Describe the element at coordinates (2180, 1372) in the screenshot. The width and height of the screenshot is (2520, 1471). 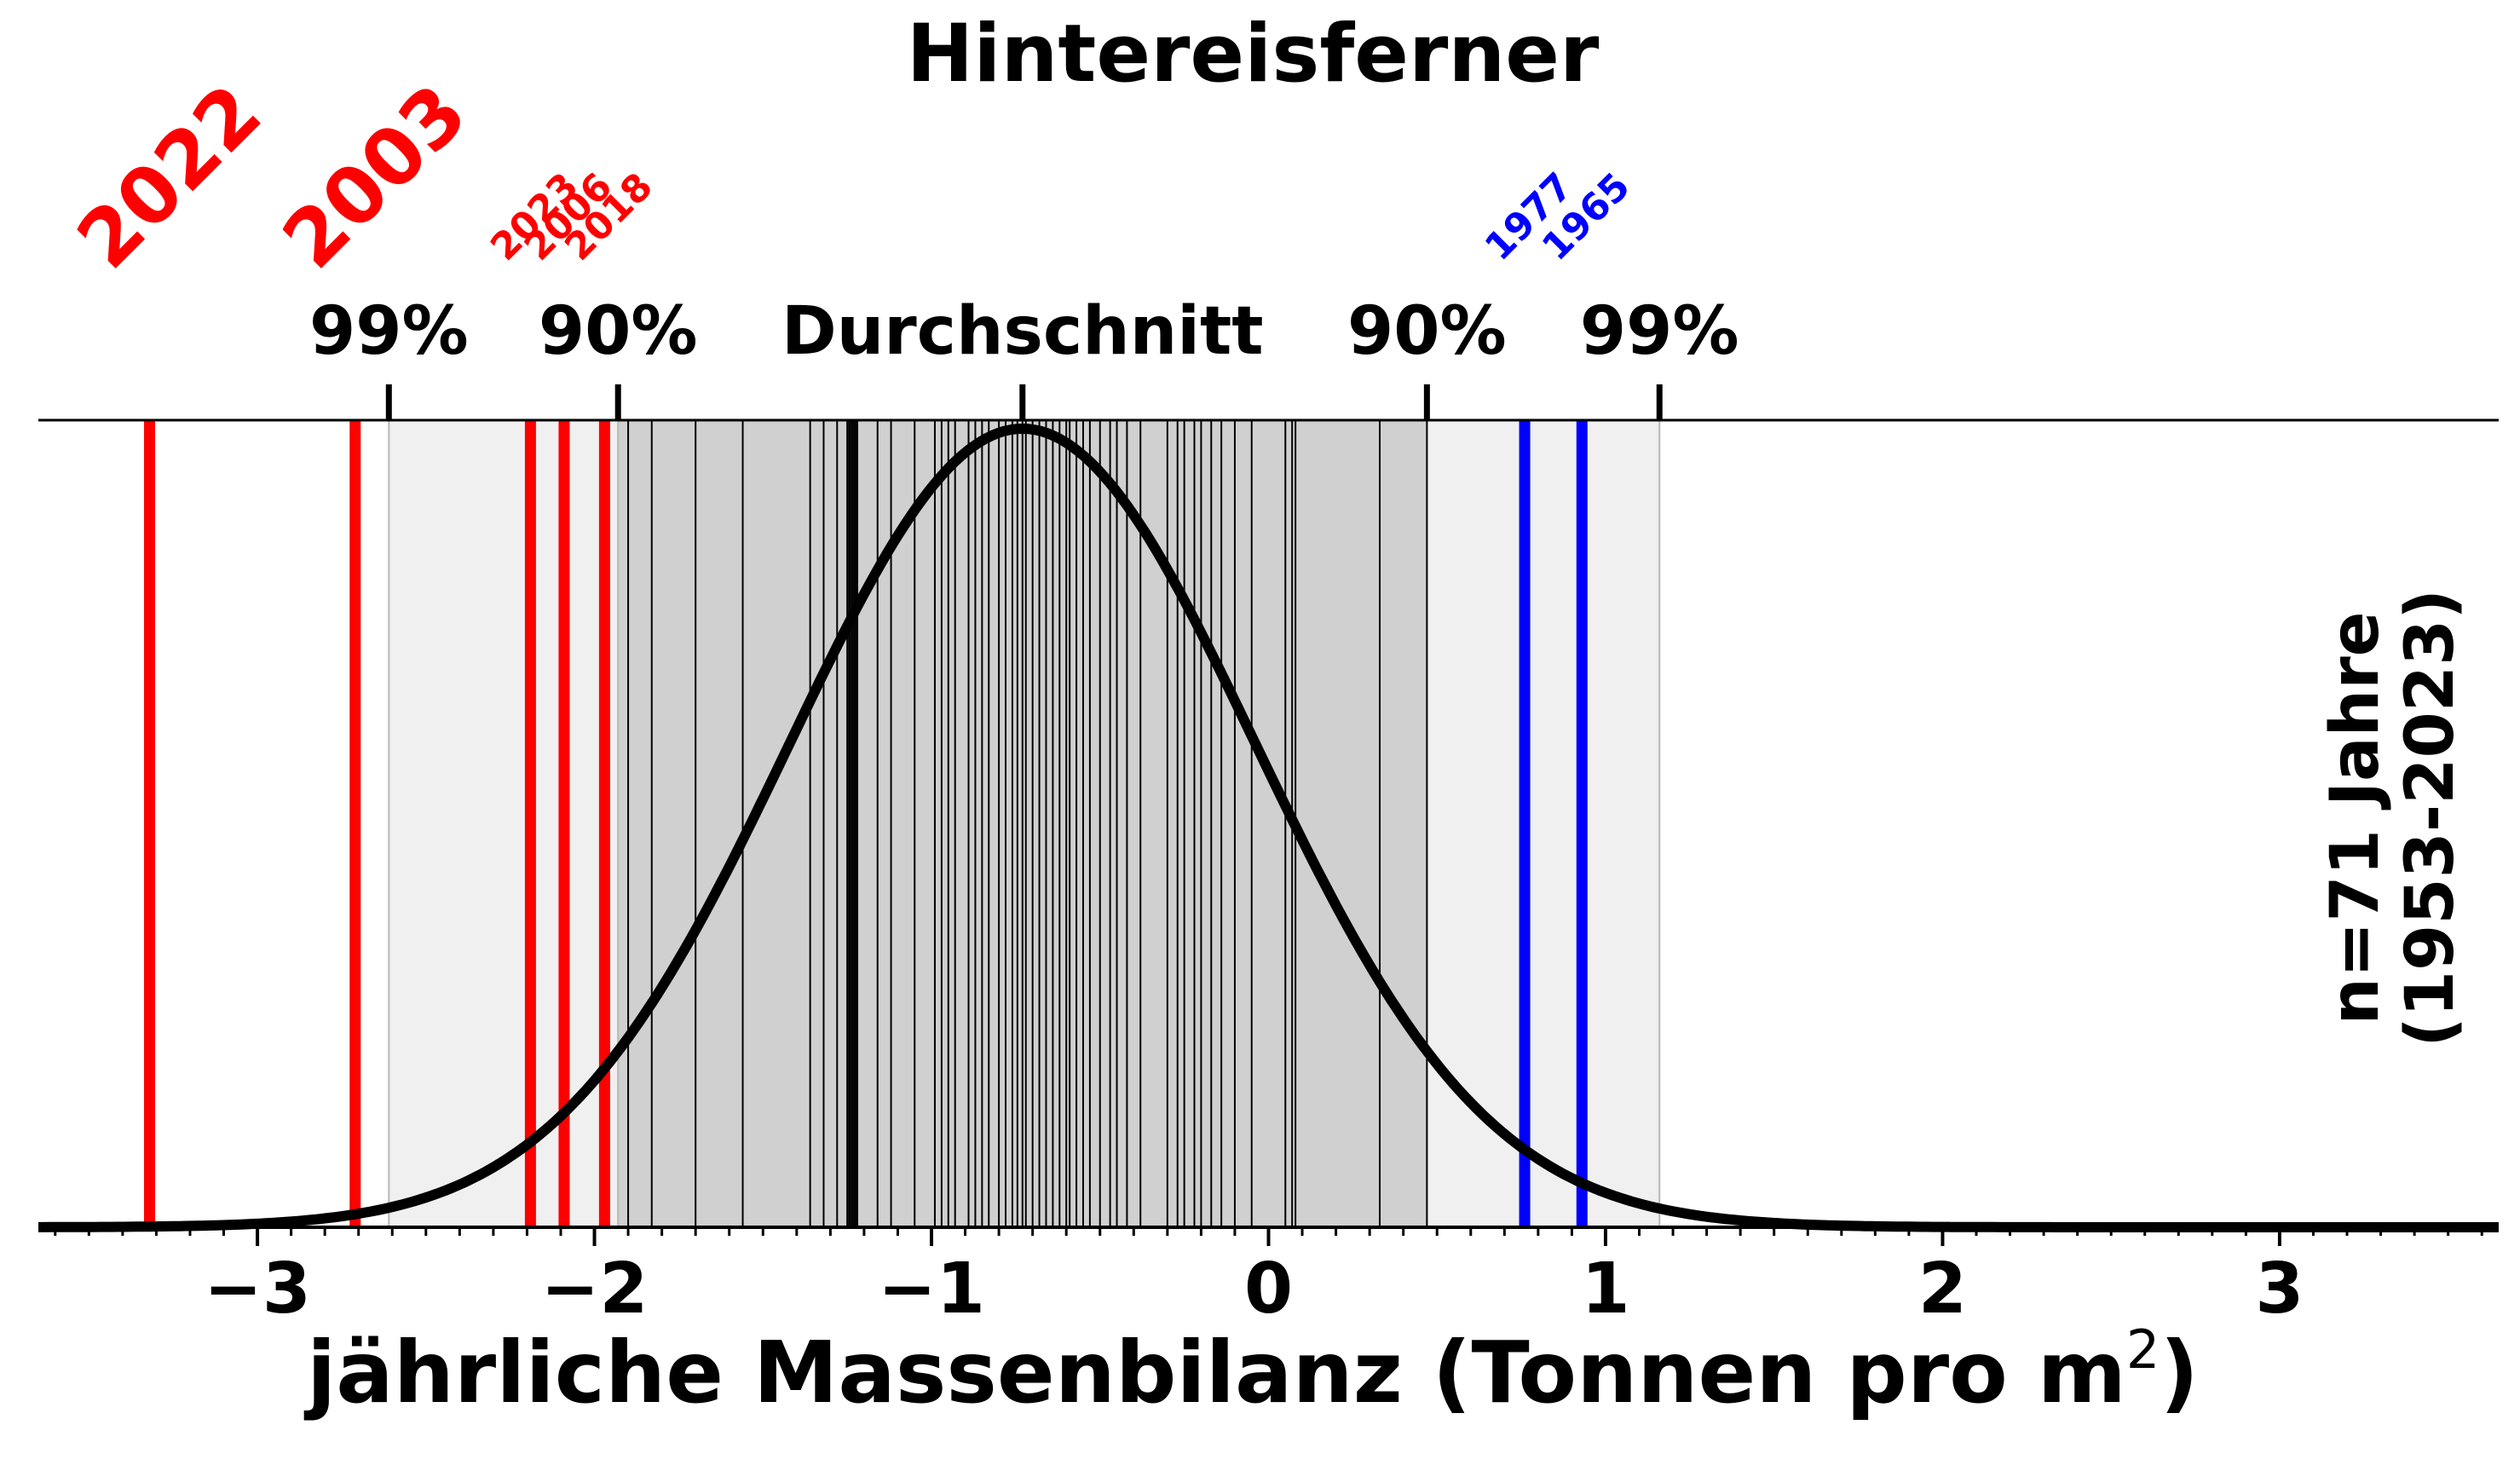
I see `x-axis-label-close: )` at that location.